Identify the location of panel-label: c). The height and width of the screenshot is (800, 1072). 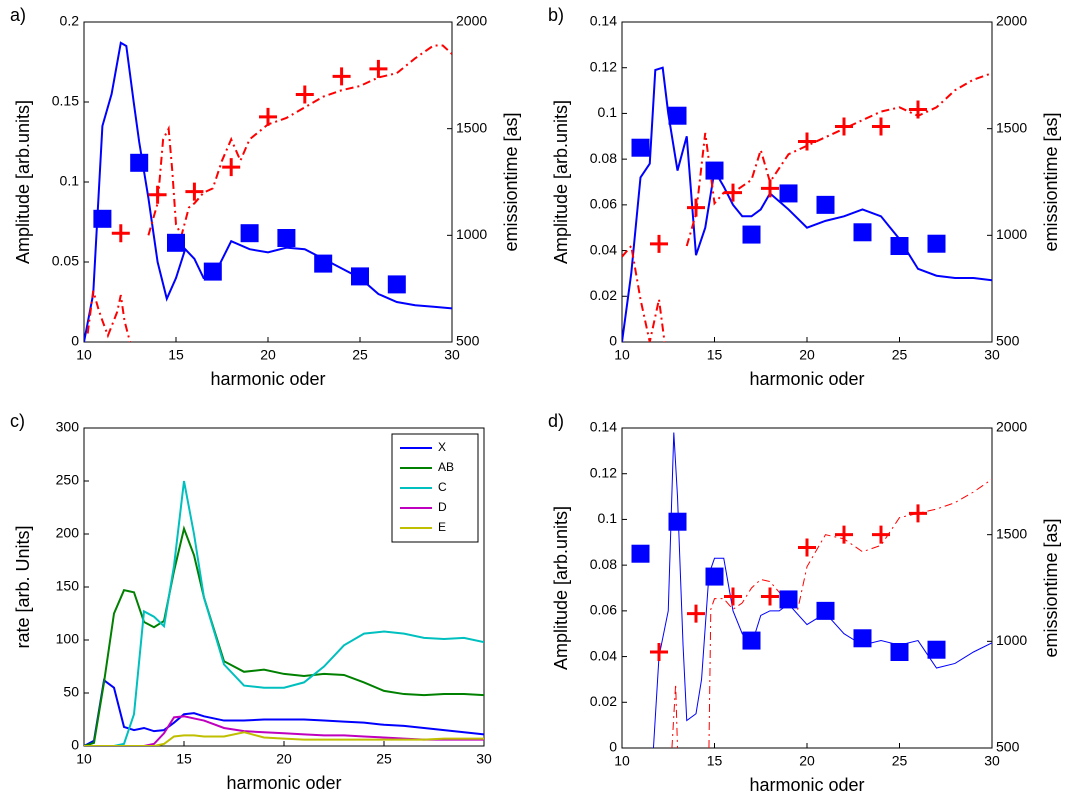
(17, 421).